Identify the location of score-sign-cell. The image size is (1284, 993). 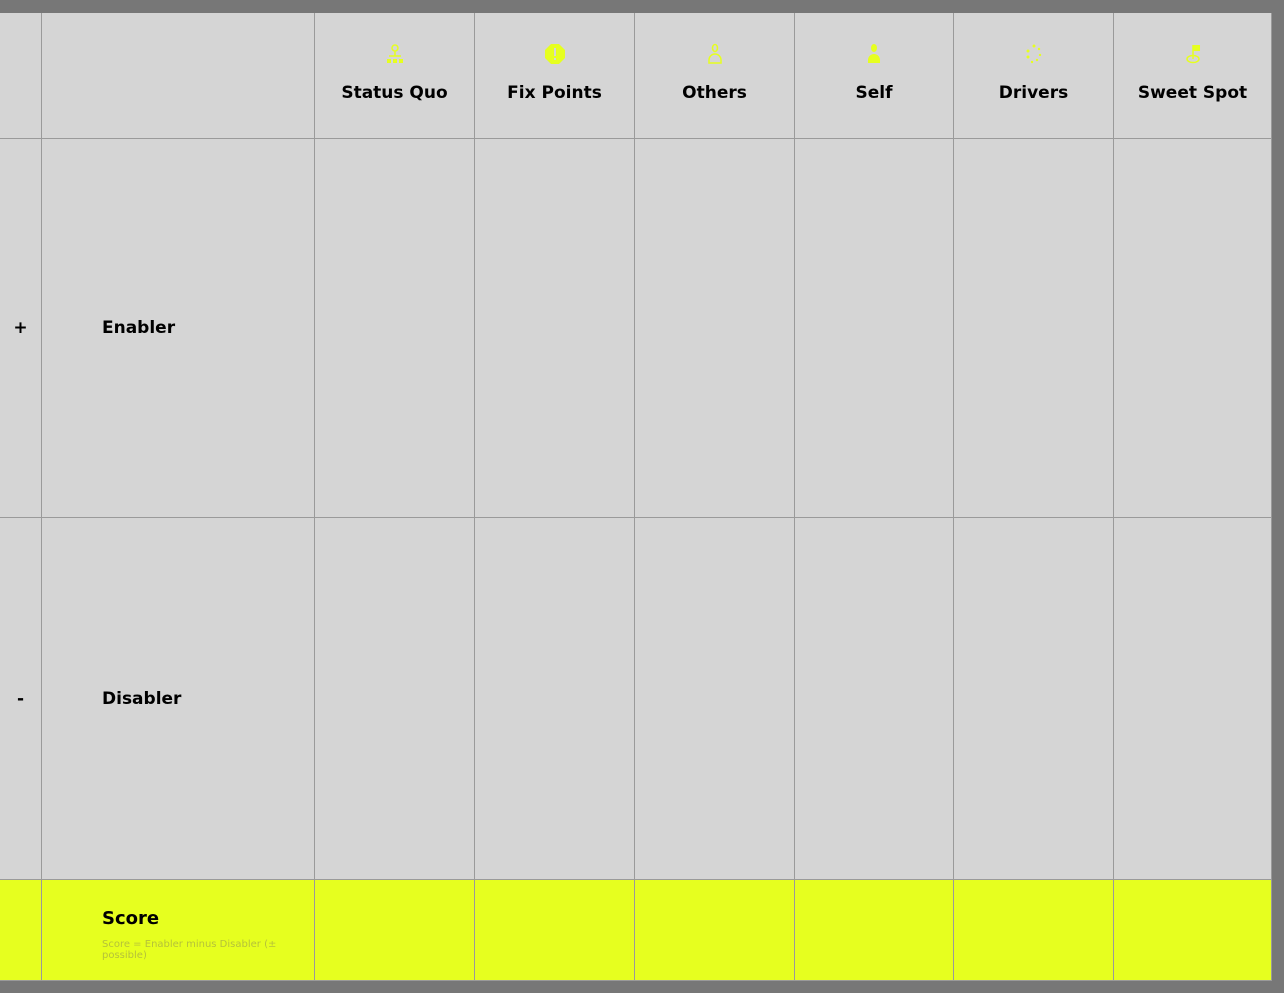
(21, 930).